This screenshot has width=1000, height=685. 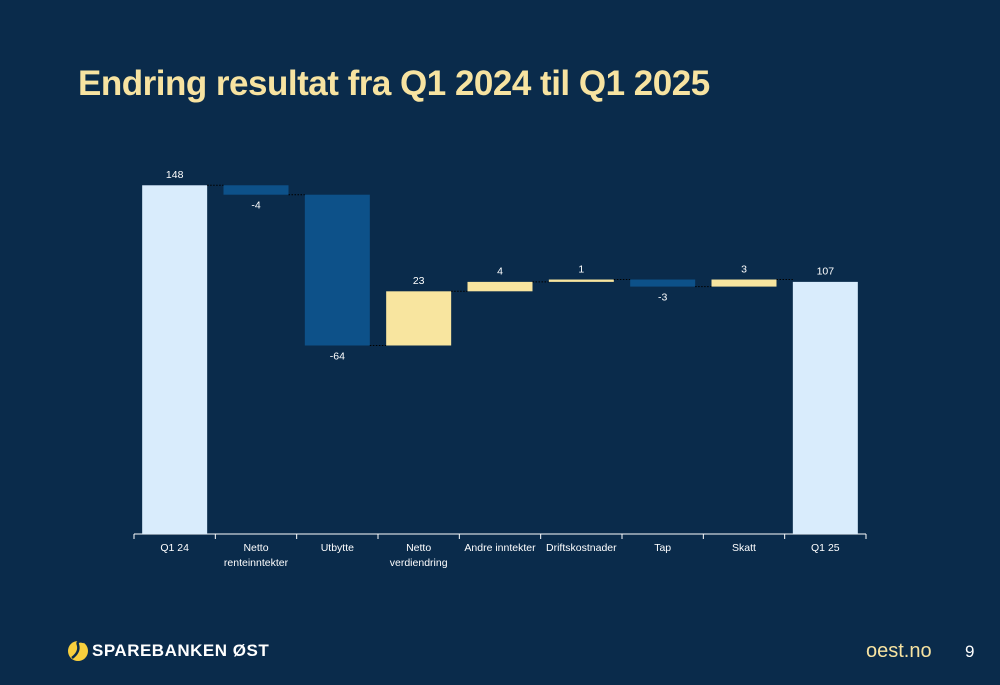 I want to click on data-label: -64, so click(x=337, y=356).